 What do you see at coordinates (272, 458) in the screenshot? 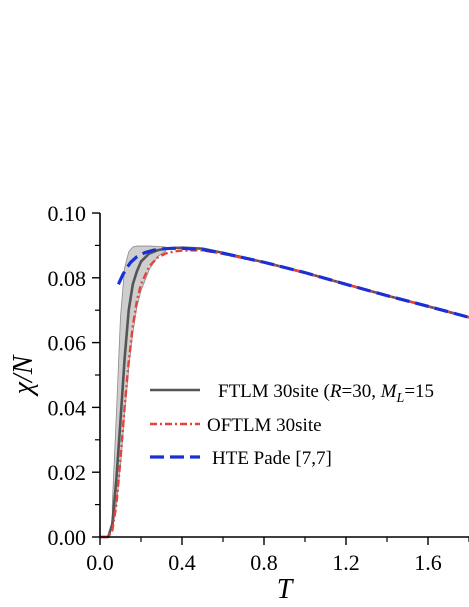
I see `legend-label-hte: HTE Pade [7,7]` at bounding box center [272, 458].